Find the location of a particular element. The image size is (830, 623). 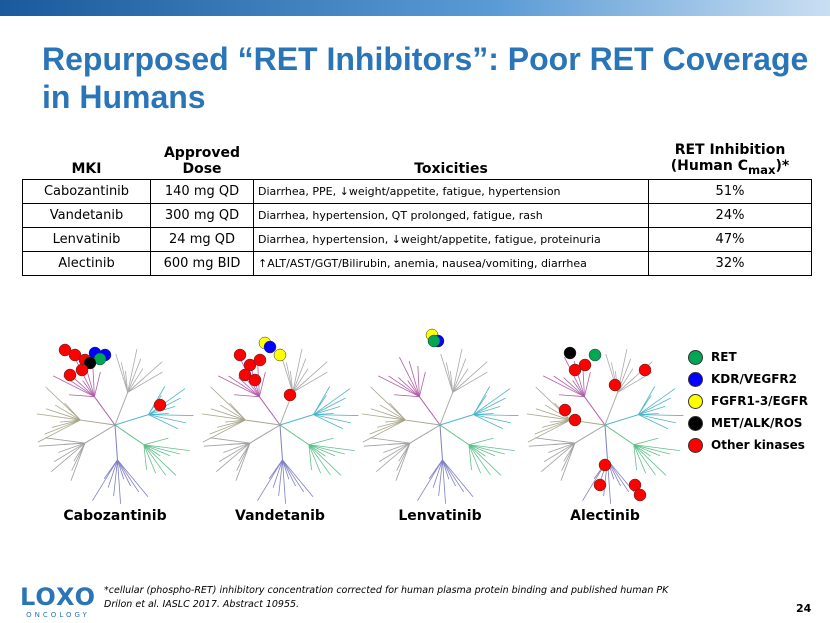

legend-label: RET is located at coordinates (724, 357).